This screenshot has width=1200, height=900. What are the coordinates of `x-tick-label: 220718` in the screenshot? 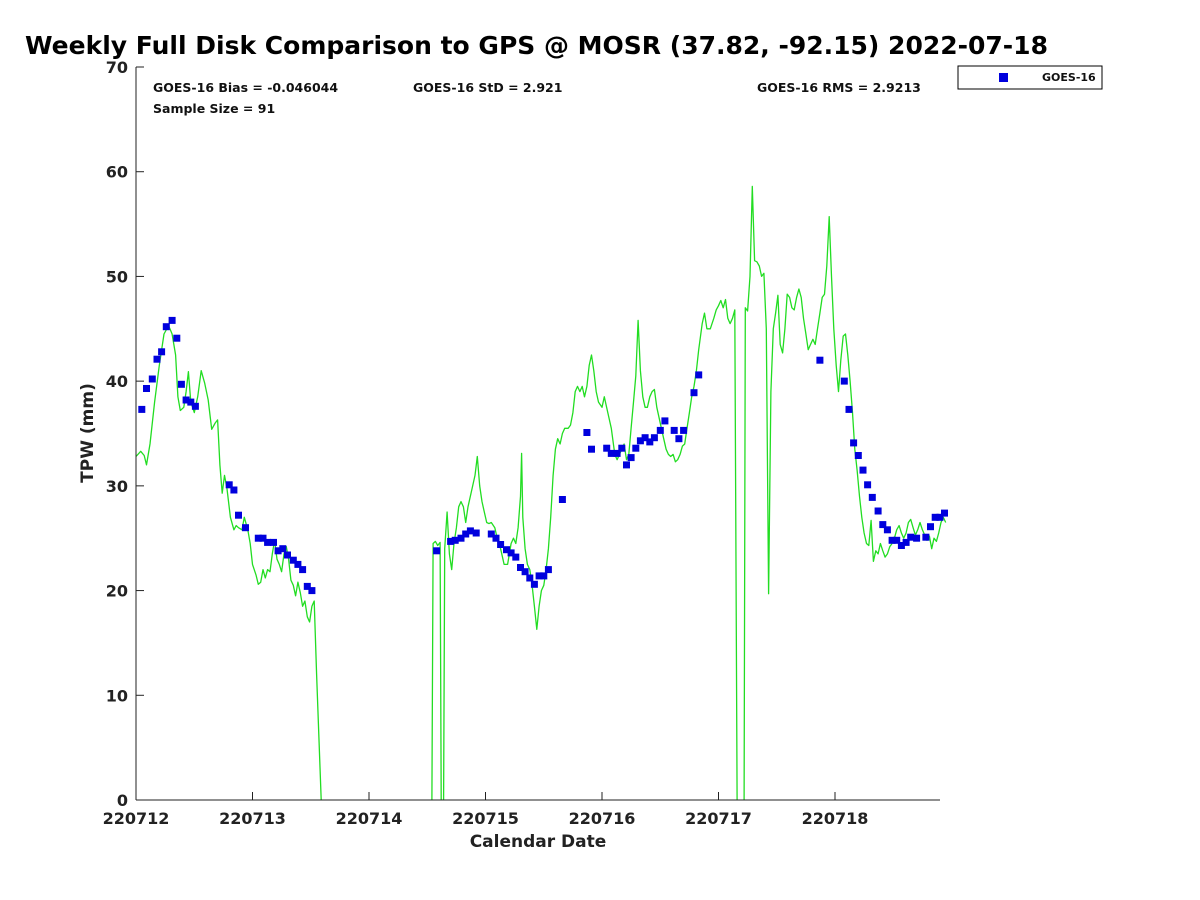 It's located at (835, 818).